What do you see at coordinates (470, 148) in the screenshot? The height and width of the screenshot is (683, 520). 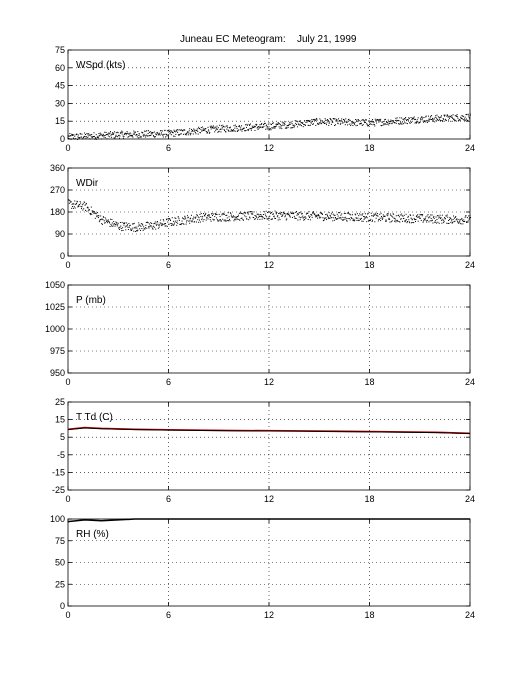 I see `x-tick-label: 24` at bounding box center [470, 148].